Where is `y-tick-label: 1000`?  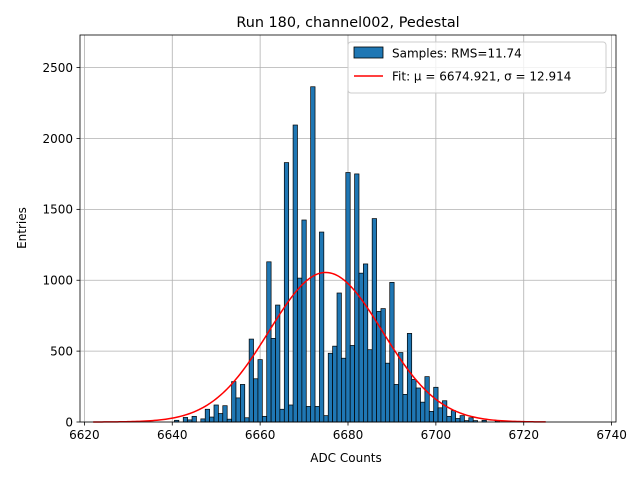 y-tick-label: 1000 is located at coordinates (57, 281).